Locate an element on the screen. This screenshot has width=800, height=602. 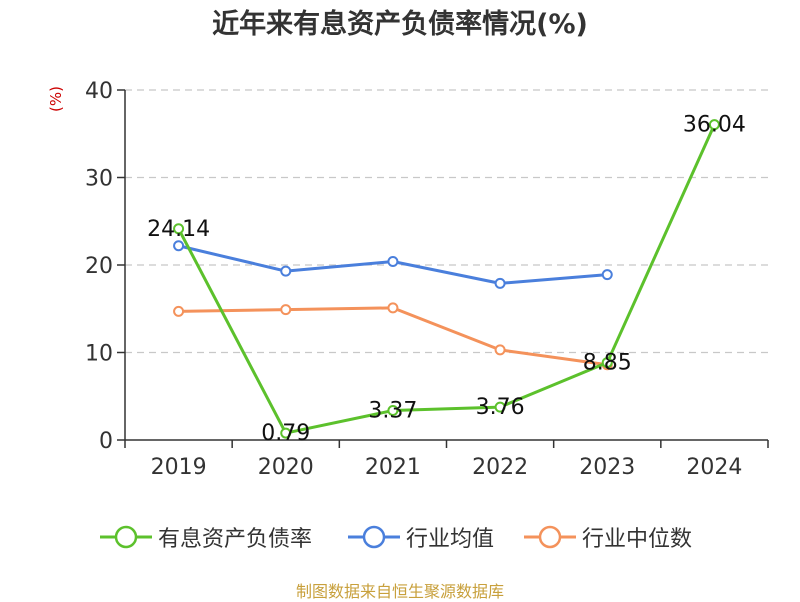
x-tick-label: 2024 is located at coordinates (714, 467).